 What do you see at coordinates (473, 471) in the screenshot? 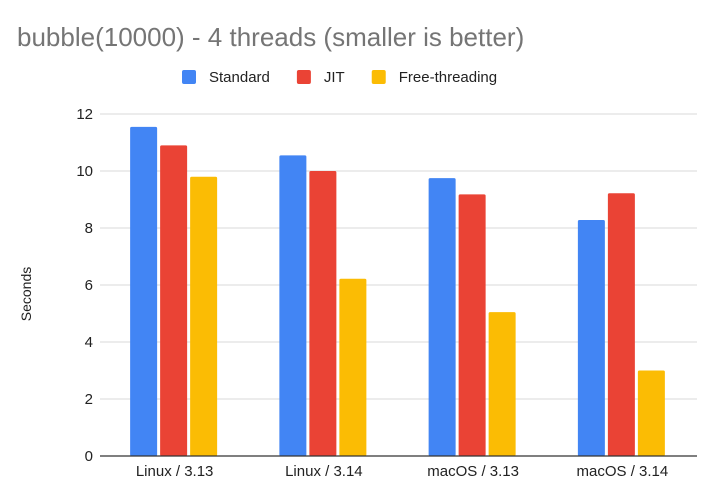
I see `x-category-label: macOS / 3.13` at bounding box center [473, 471].